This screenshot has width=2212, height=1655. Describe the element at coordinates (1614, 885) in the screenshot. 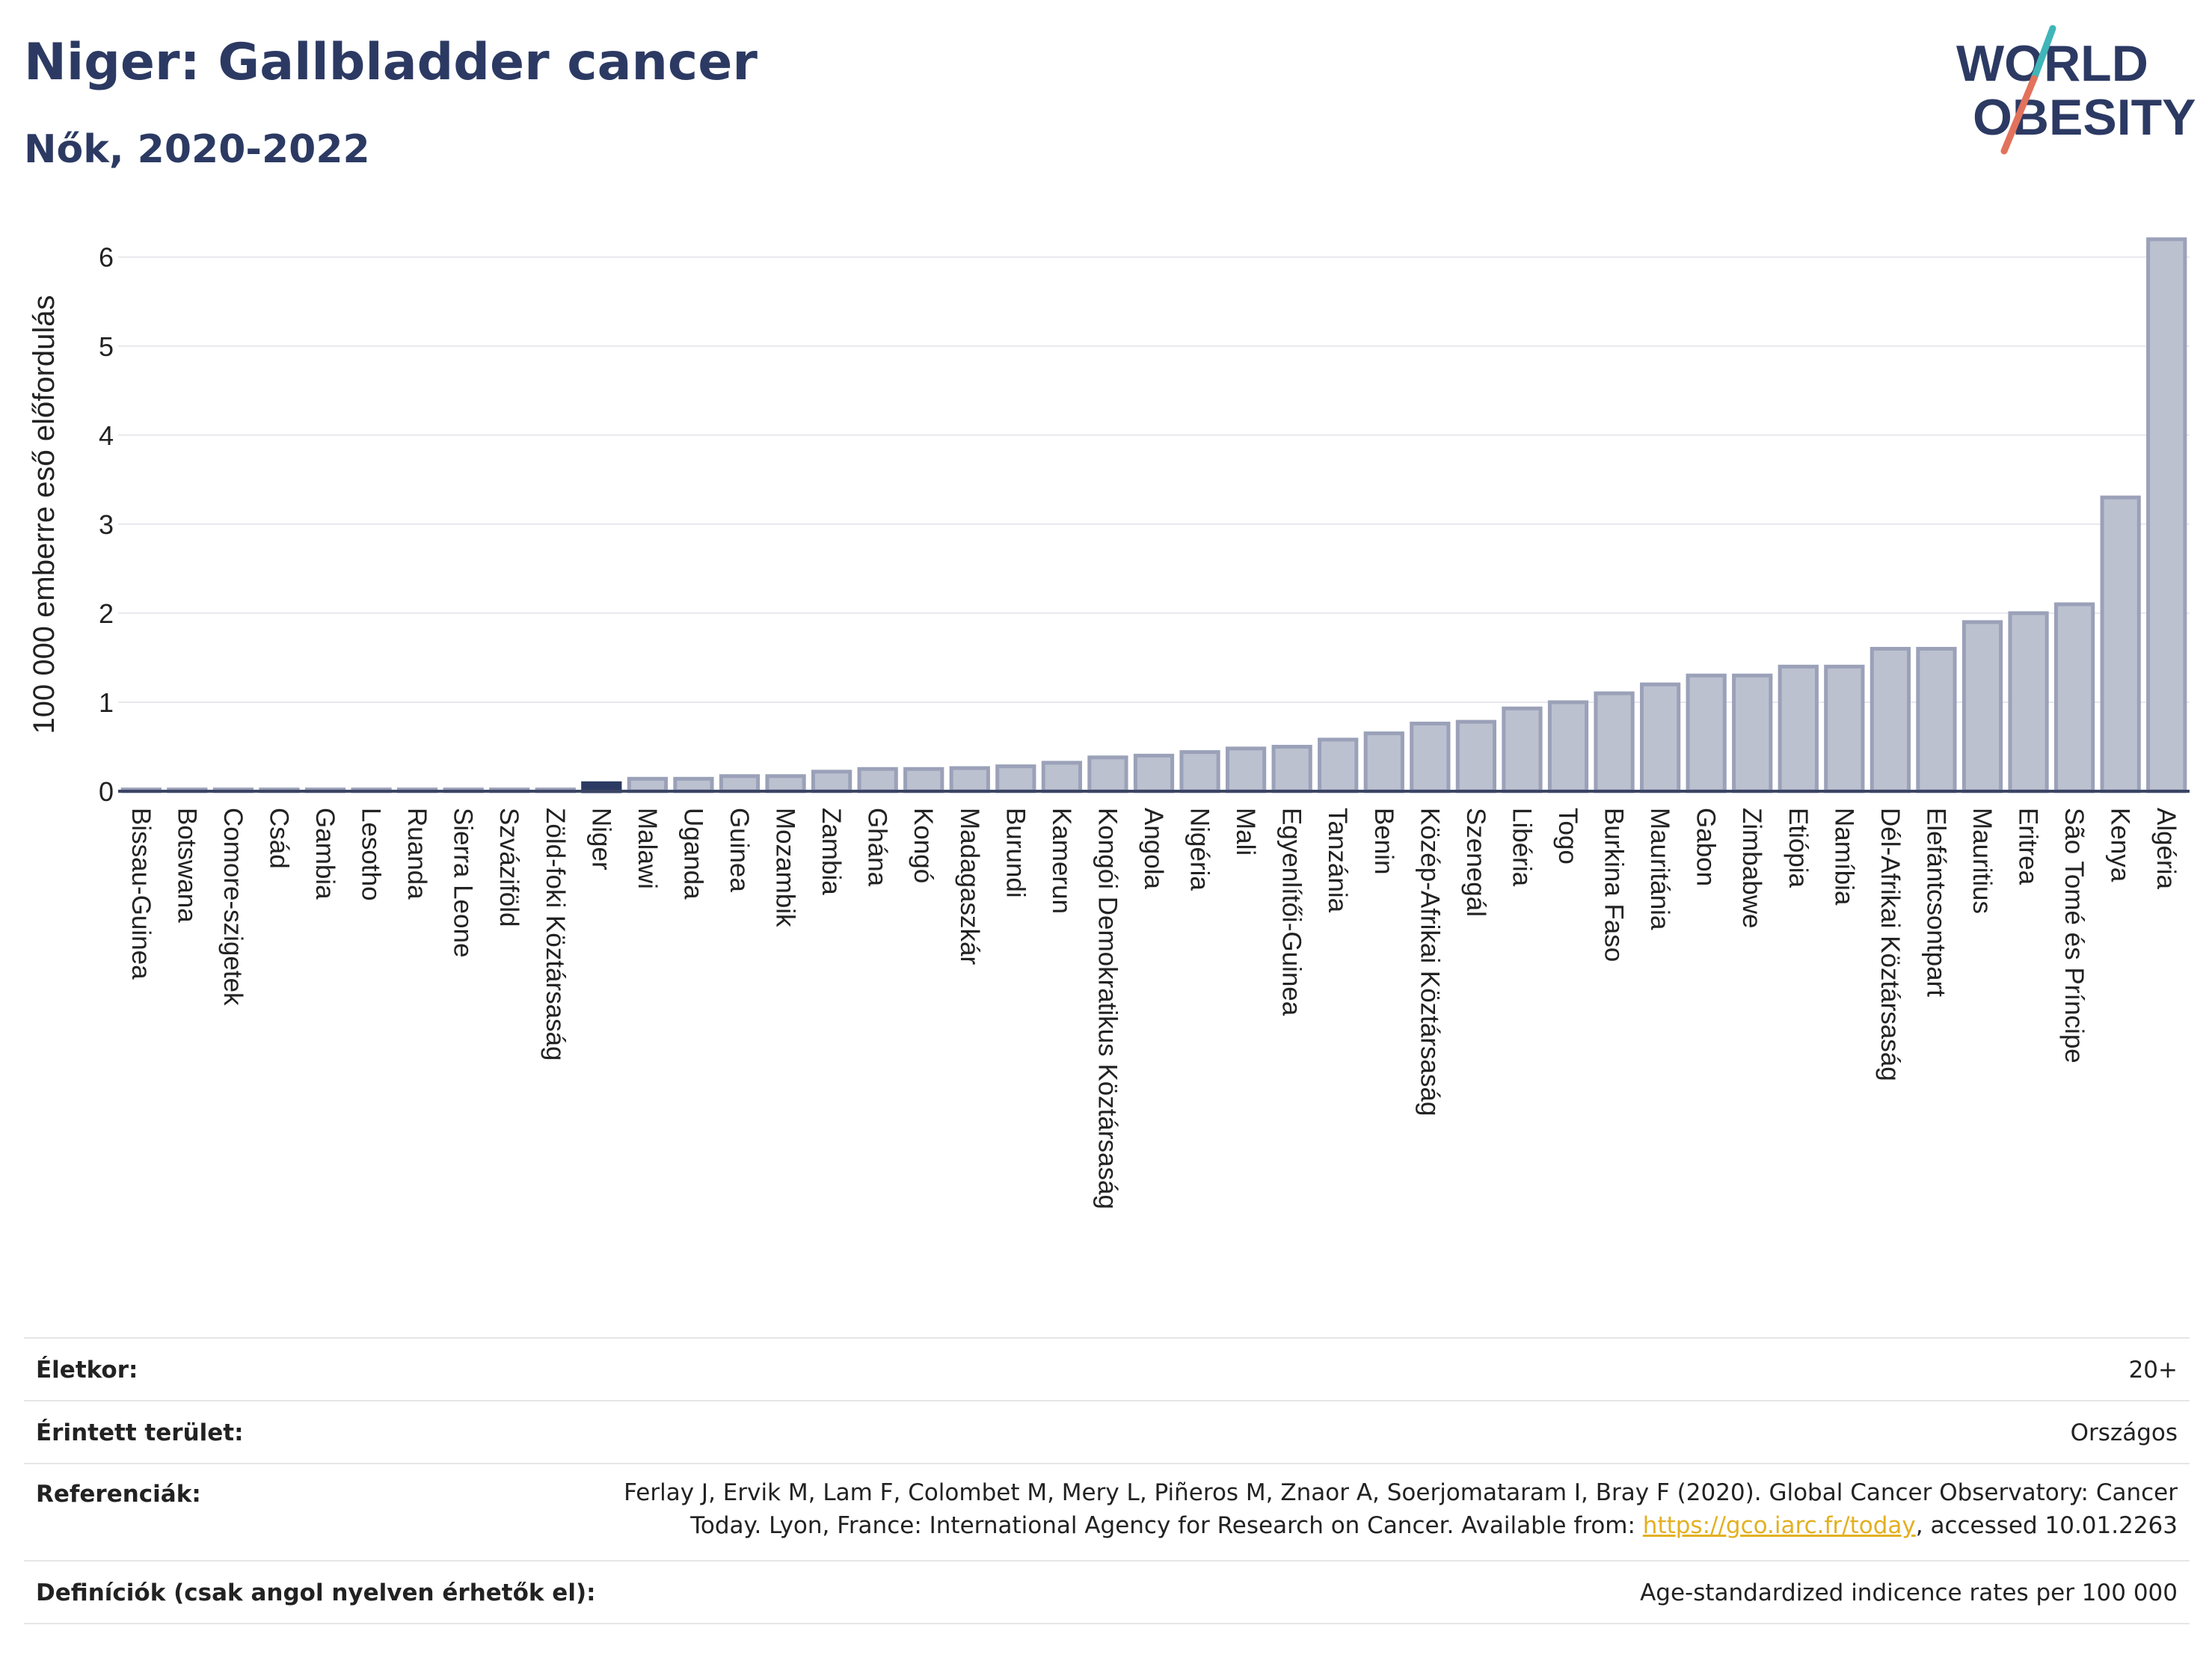

I see `x-tick-label: Burkina Faso` at that location.